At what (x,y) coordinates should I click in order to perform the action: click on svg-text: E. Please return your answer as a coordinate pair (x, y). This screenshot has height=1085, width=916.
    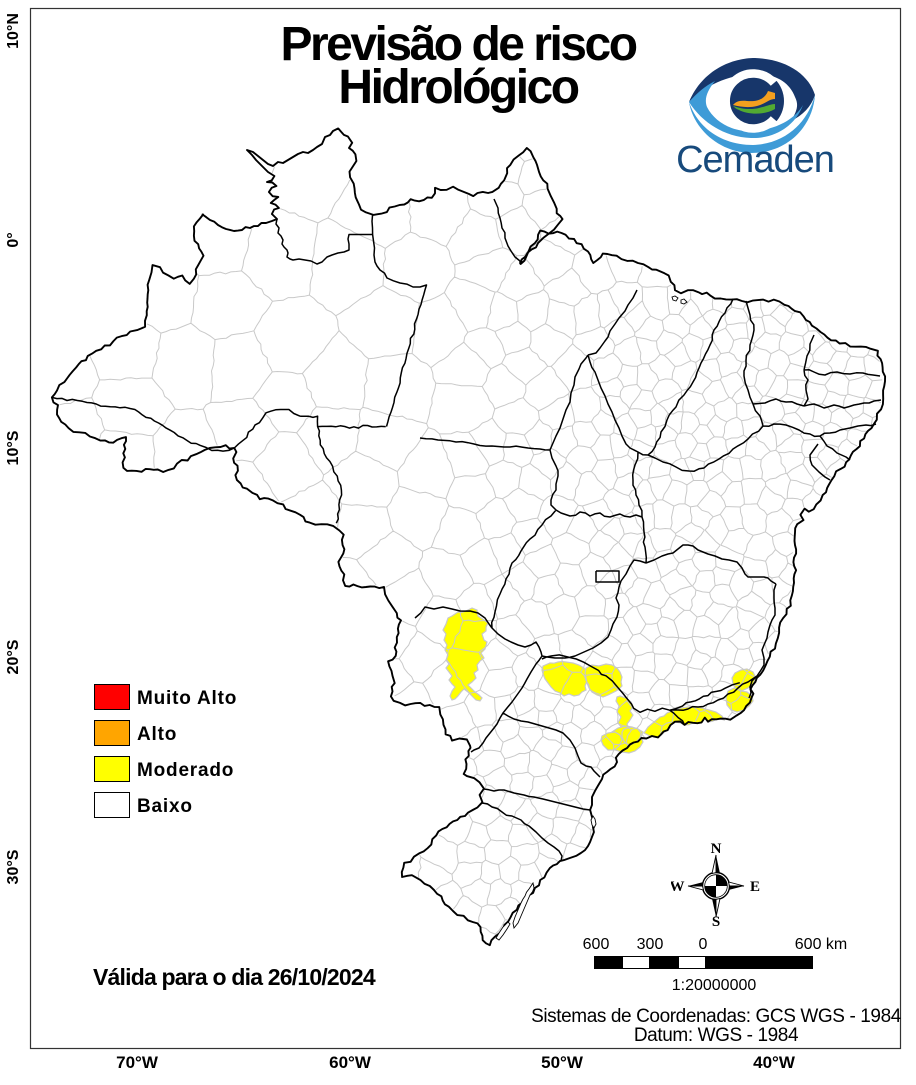
    Looking at the image, I should click on (755, 887).